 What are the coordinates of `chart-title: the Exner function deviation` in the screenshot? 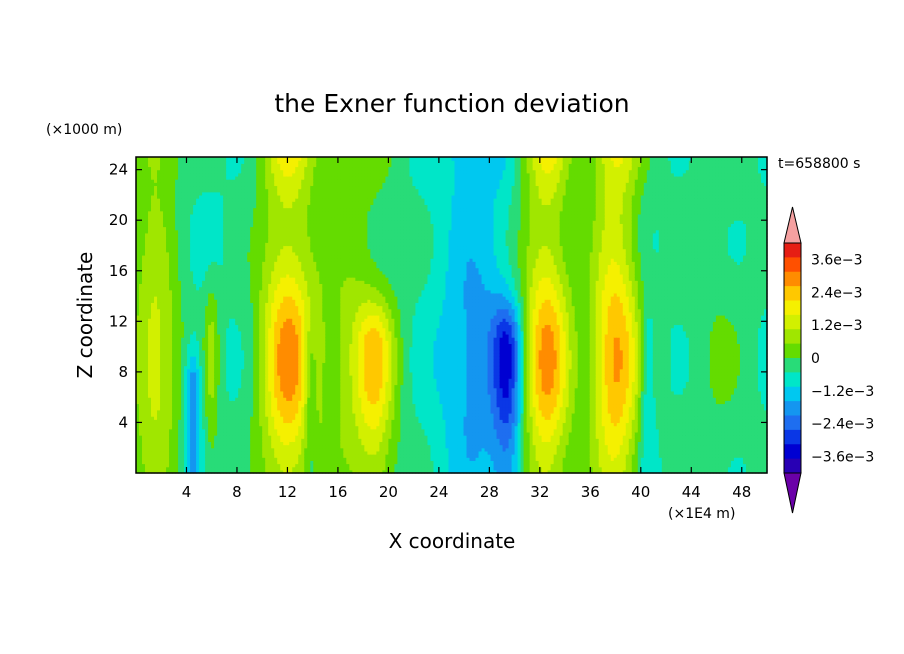 It's located at (451, 103).